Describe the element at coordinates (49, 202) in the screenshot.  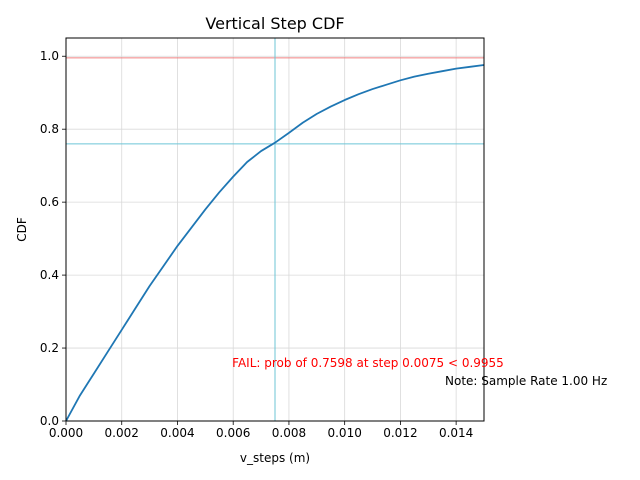
I see `y-tick-label: 0.6` at that location.